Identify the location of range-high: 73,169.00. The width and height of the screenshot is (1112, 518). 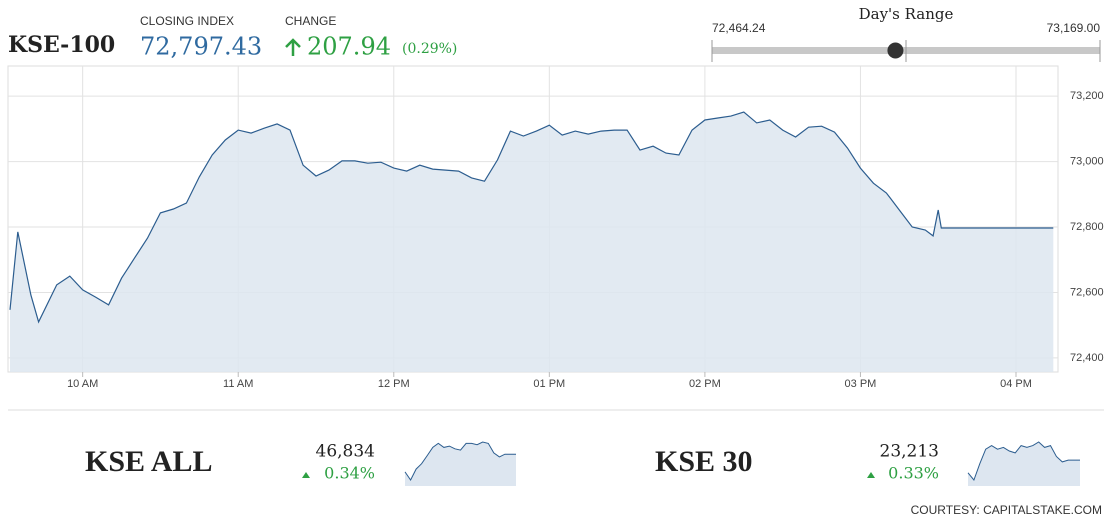
(1074, 28).